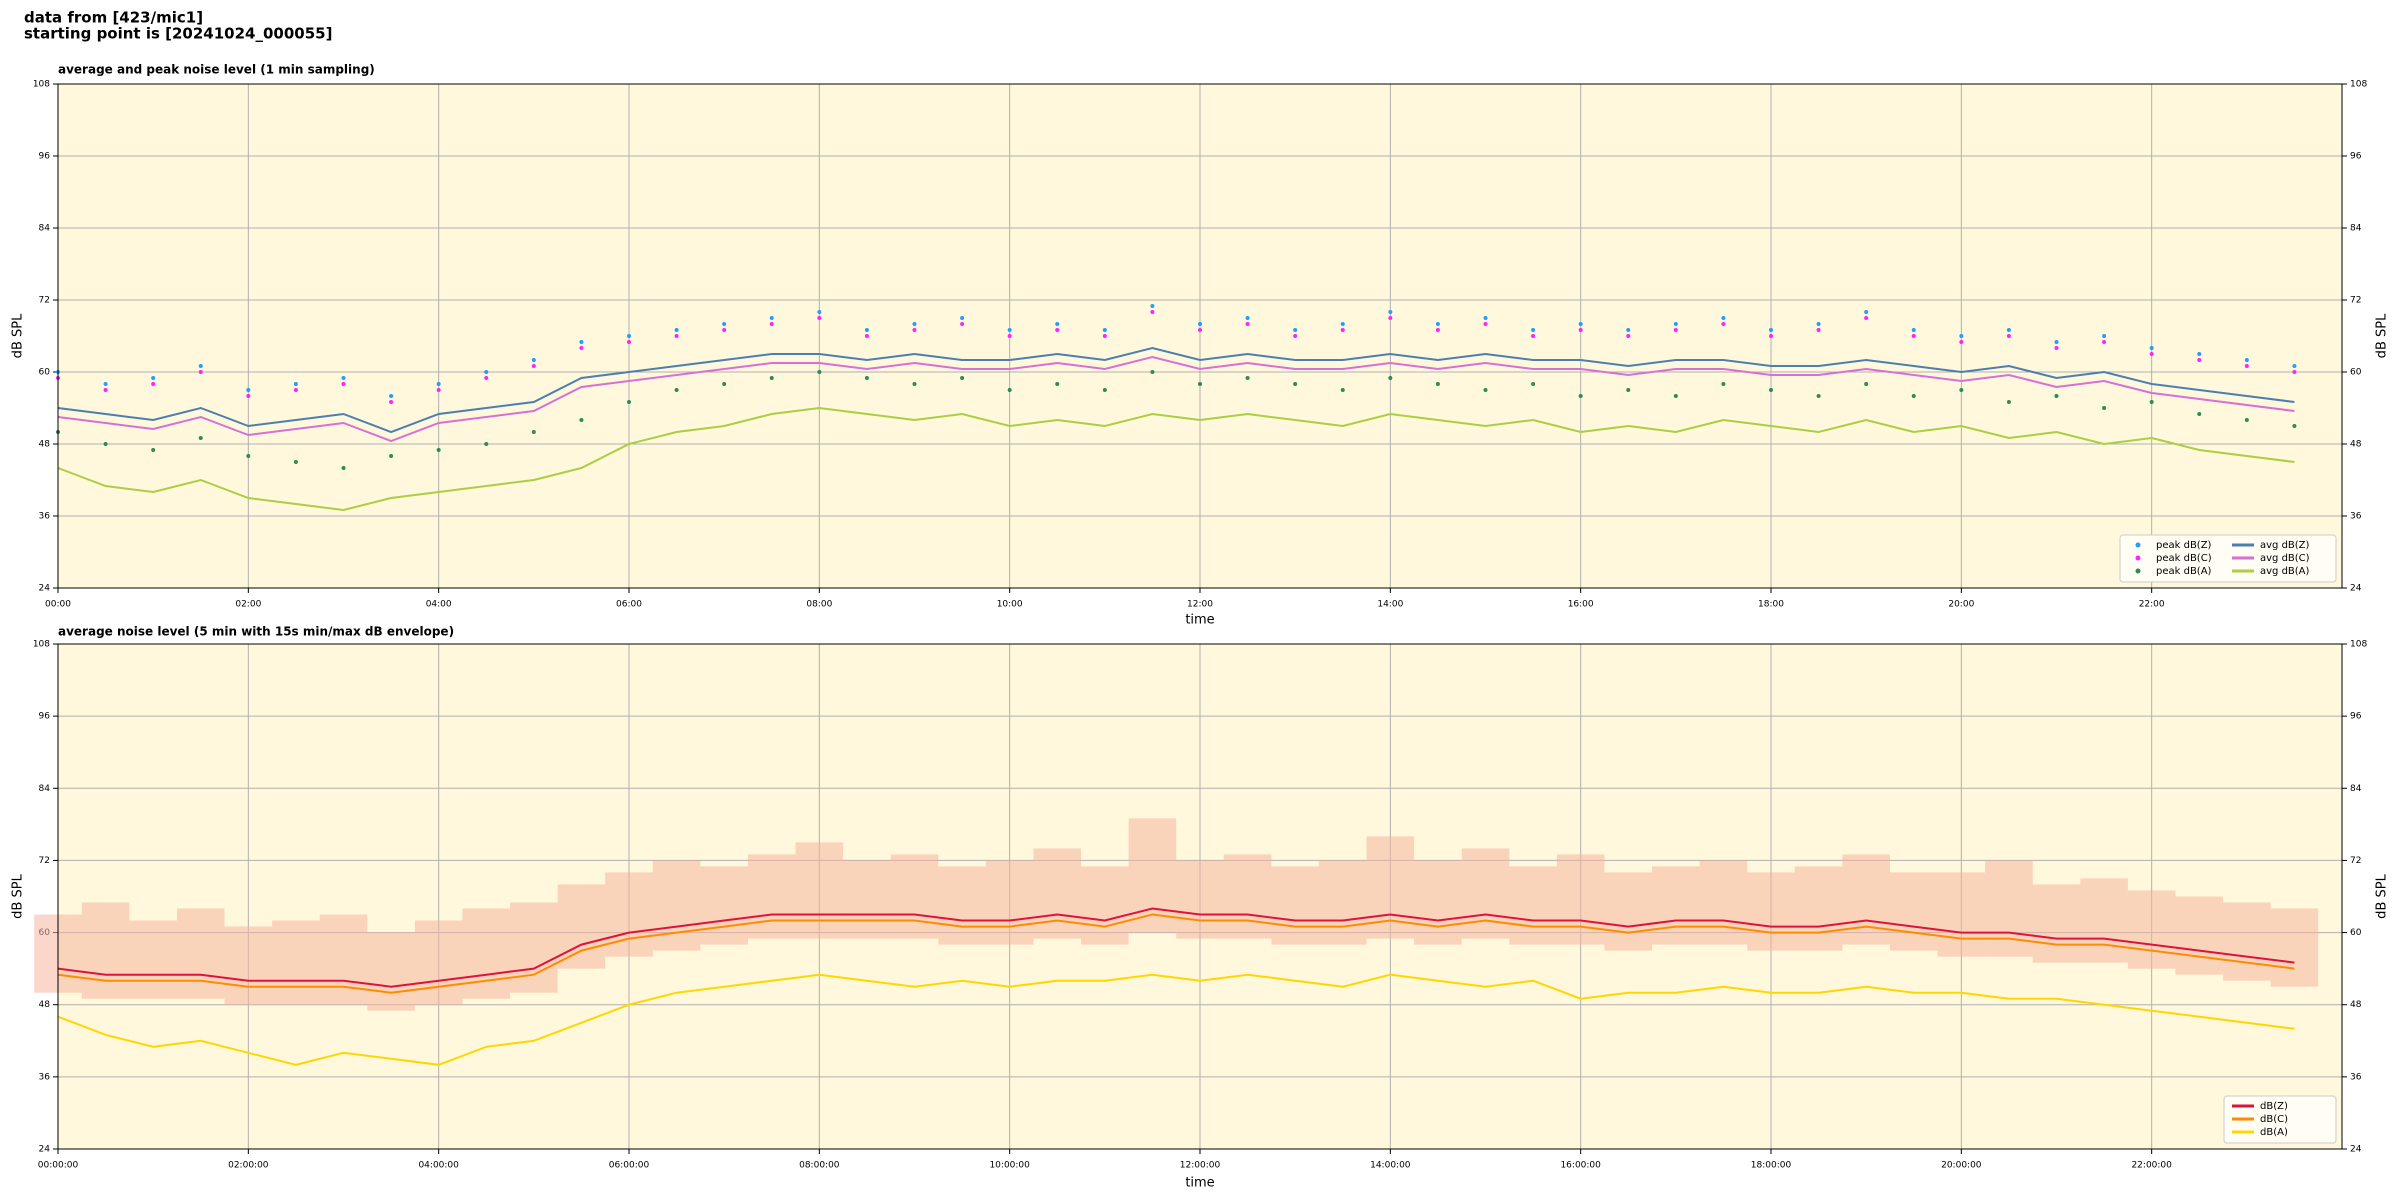 The width and height of the screenshot is (2400, 1200). I want to click on x-tick-label: 20:00, so click(1961, 605).